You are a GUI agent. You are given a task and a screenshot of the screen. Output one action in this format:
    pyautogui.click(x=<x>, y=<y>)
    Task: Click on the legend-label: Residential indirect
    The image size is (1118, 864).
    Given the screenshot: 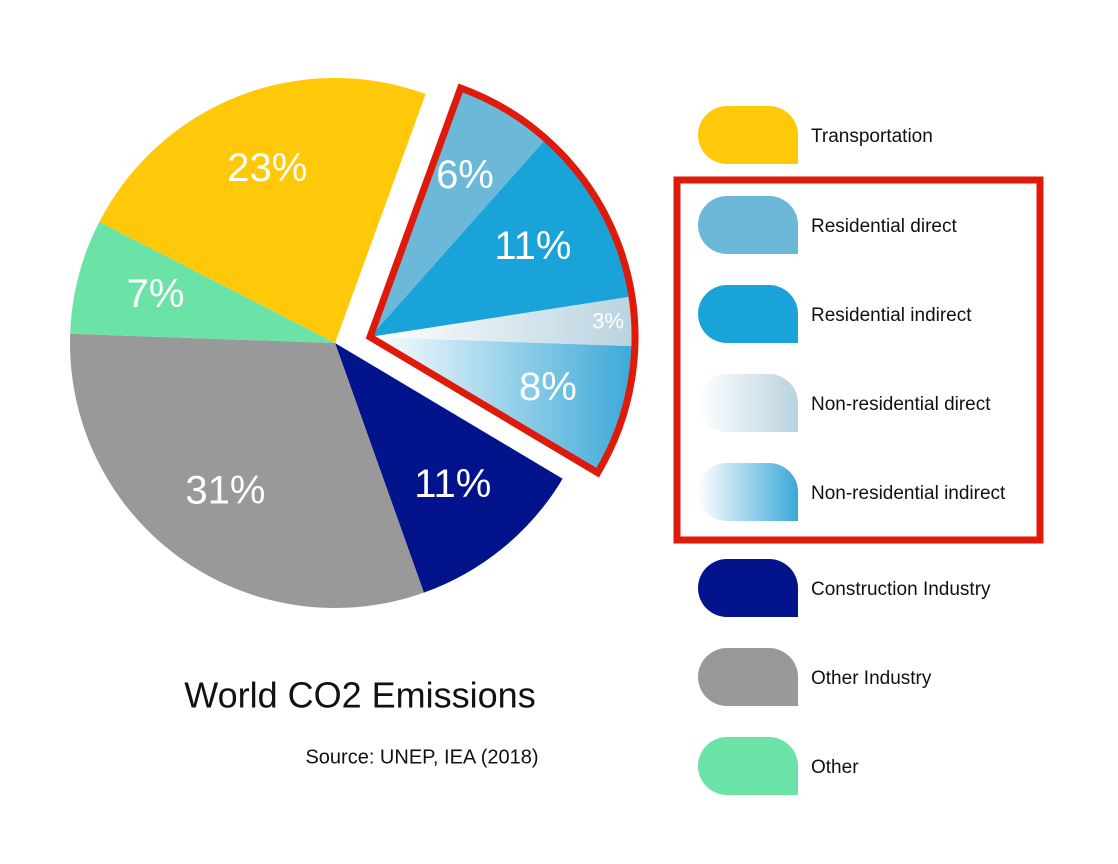 What is the action you would take?
    pyautogui.click(x=891, y=315)
    